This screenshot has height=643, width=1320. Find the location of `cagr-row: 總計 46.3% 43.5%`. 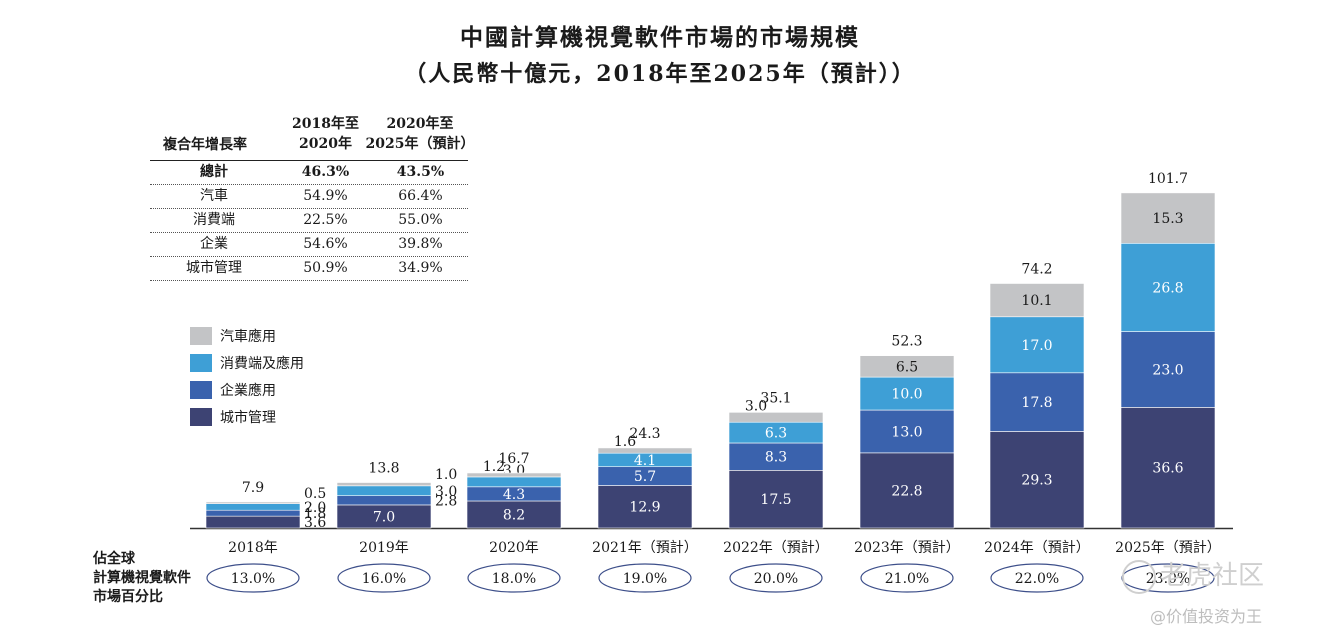

cagr-row: 總計 46.3% 43.5% is located at coordinates (309, 172).